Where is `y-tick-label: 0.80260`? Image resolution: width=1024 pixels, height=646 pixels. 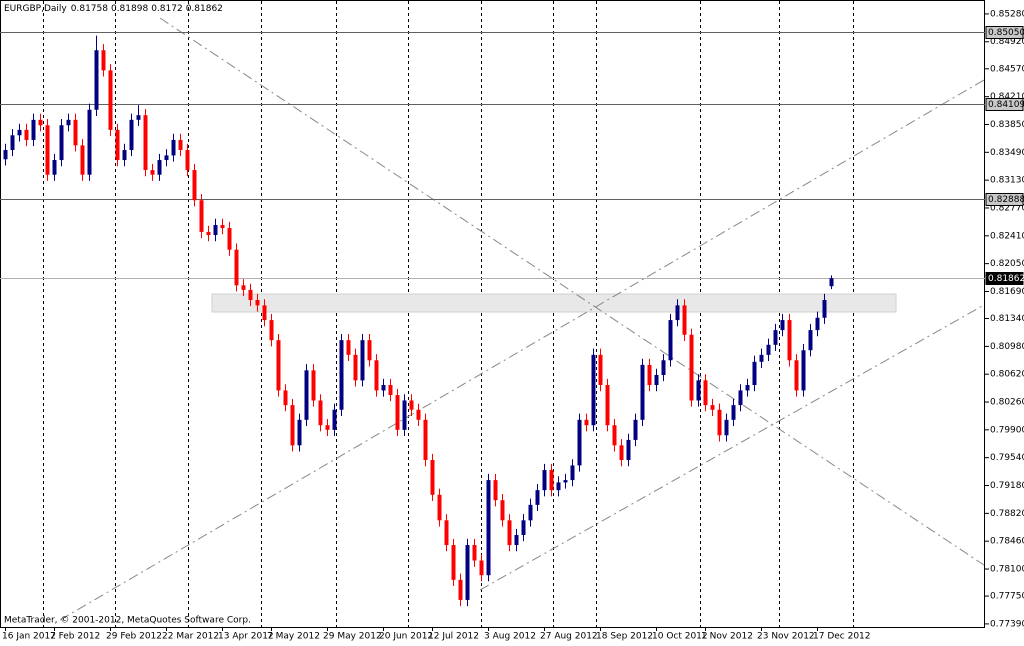
y-tick-label: 0.80260 is located at coordinates (1007, 403).